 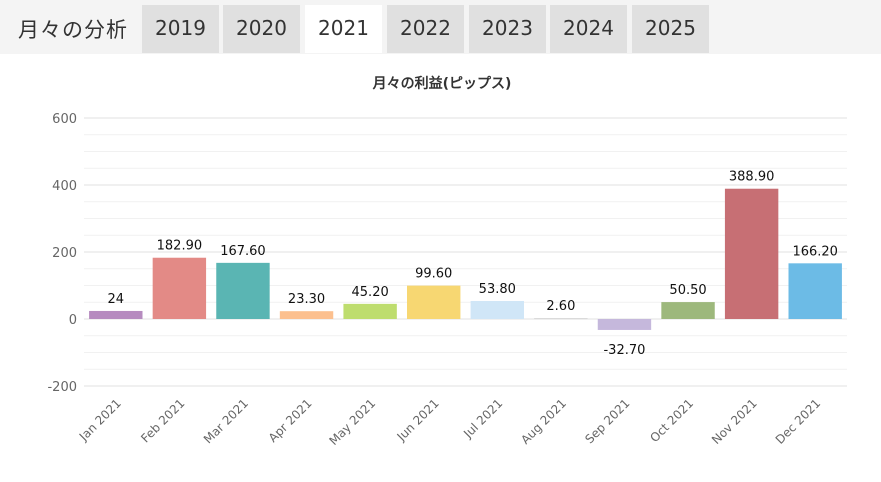 What do you see at coordinates (815, 251) in the screenshot?
I see `data-label: 166.20` at bounding box center [815, 251].